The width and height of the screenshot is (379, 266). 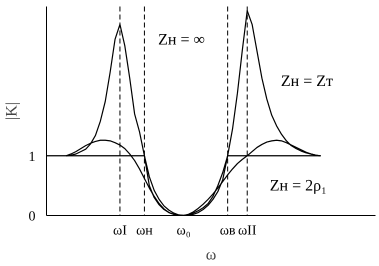 I want to click on x-tick-label: ωI, so click(x=120, y=231).